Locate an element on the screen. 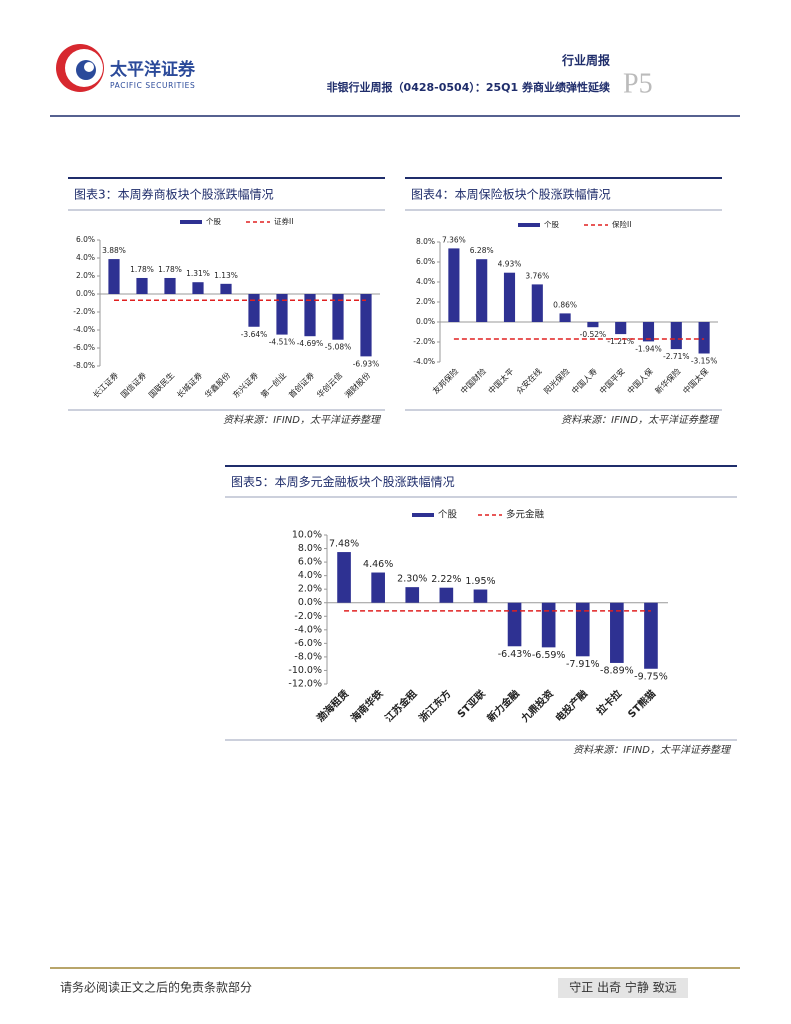  value-label: -2.71% is located at coordinates (676, 356).